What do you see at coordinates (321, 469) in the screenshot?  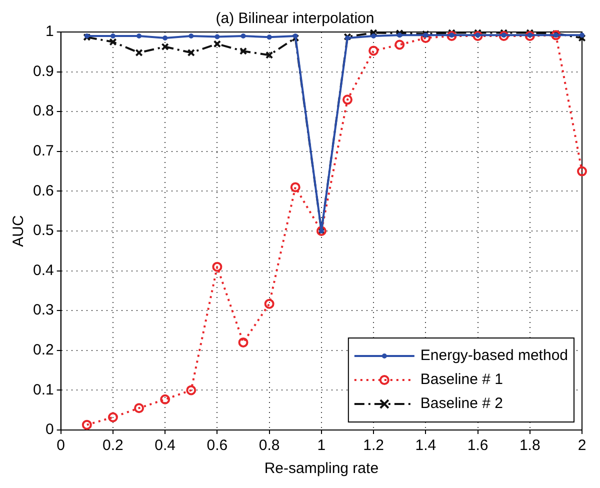 I see `x-axis-title: Re-sampling rate` at bounding box center [321, 469].